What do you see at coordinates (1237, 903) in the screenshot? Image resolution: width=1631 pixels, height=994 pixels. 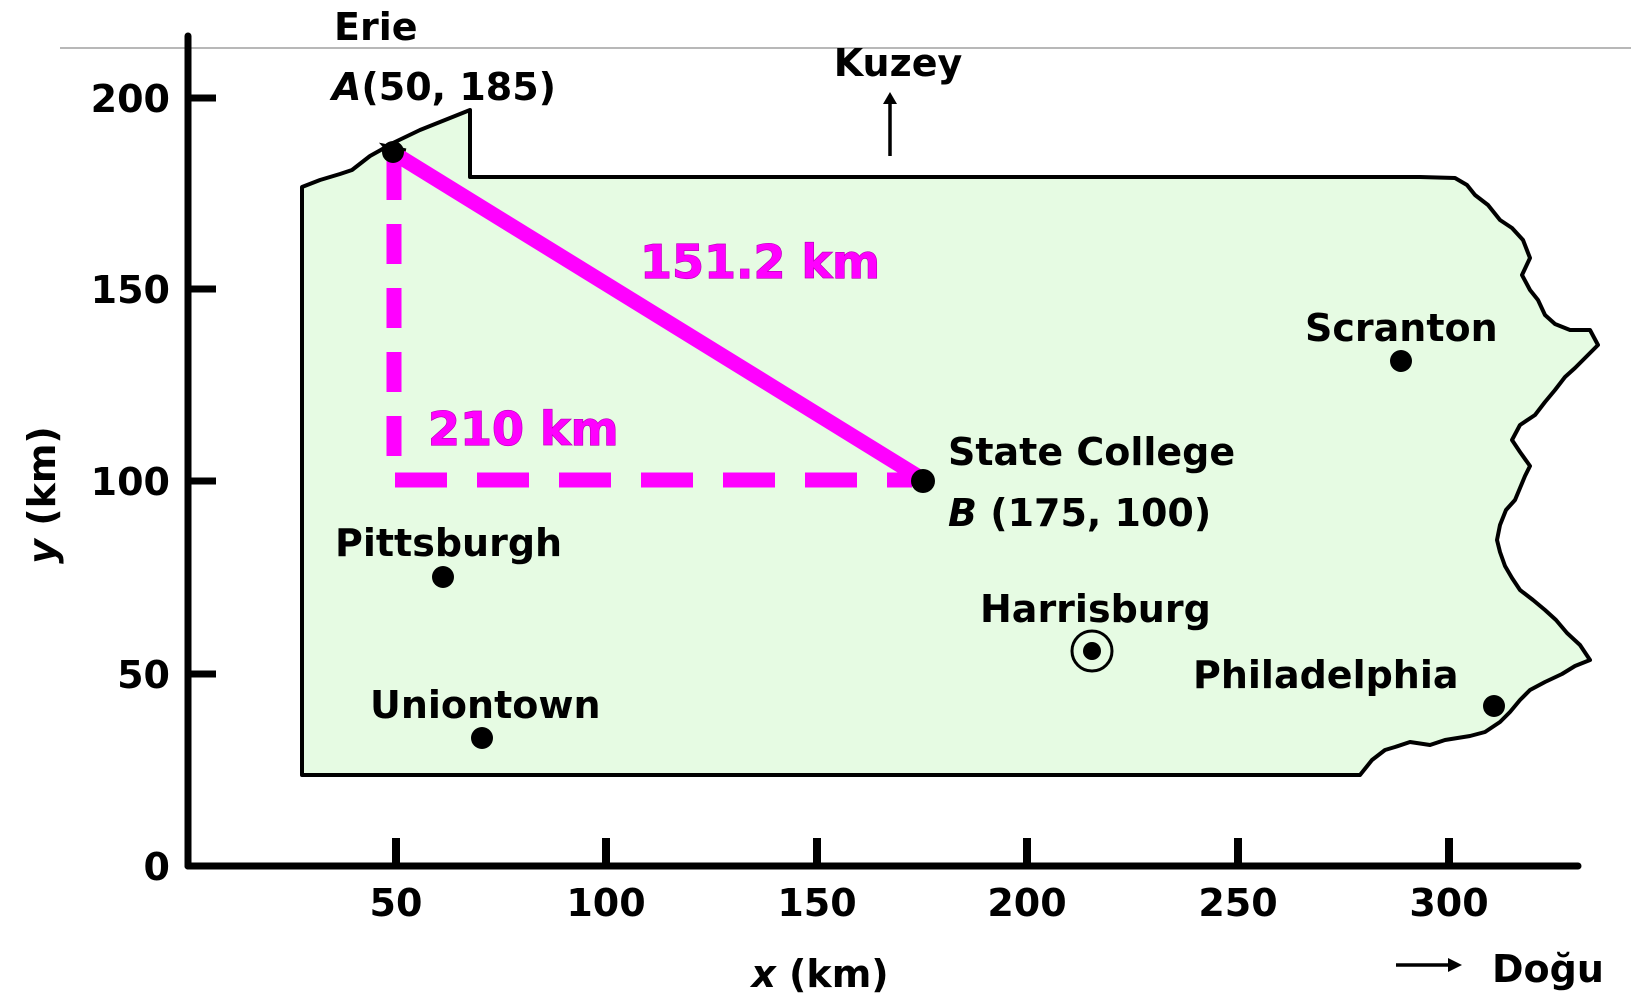 I see `x-tick-label: 250` at bounding box center [1237, 903].